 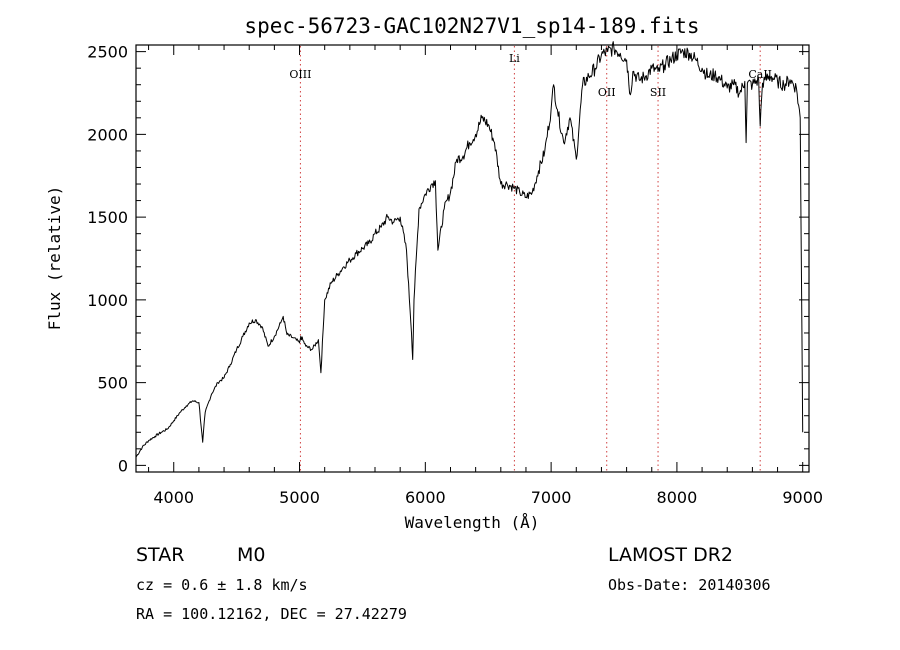 I want to click on x-tick-label: 5000, so click(x=299, y=497).